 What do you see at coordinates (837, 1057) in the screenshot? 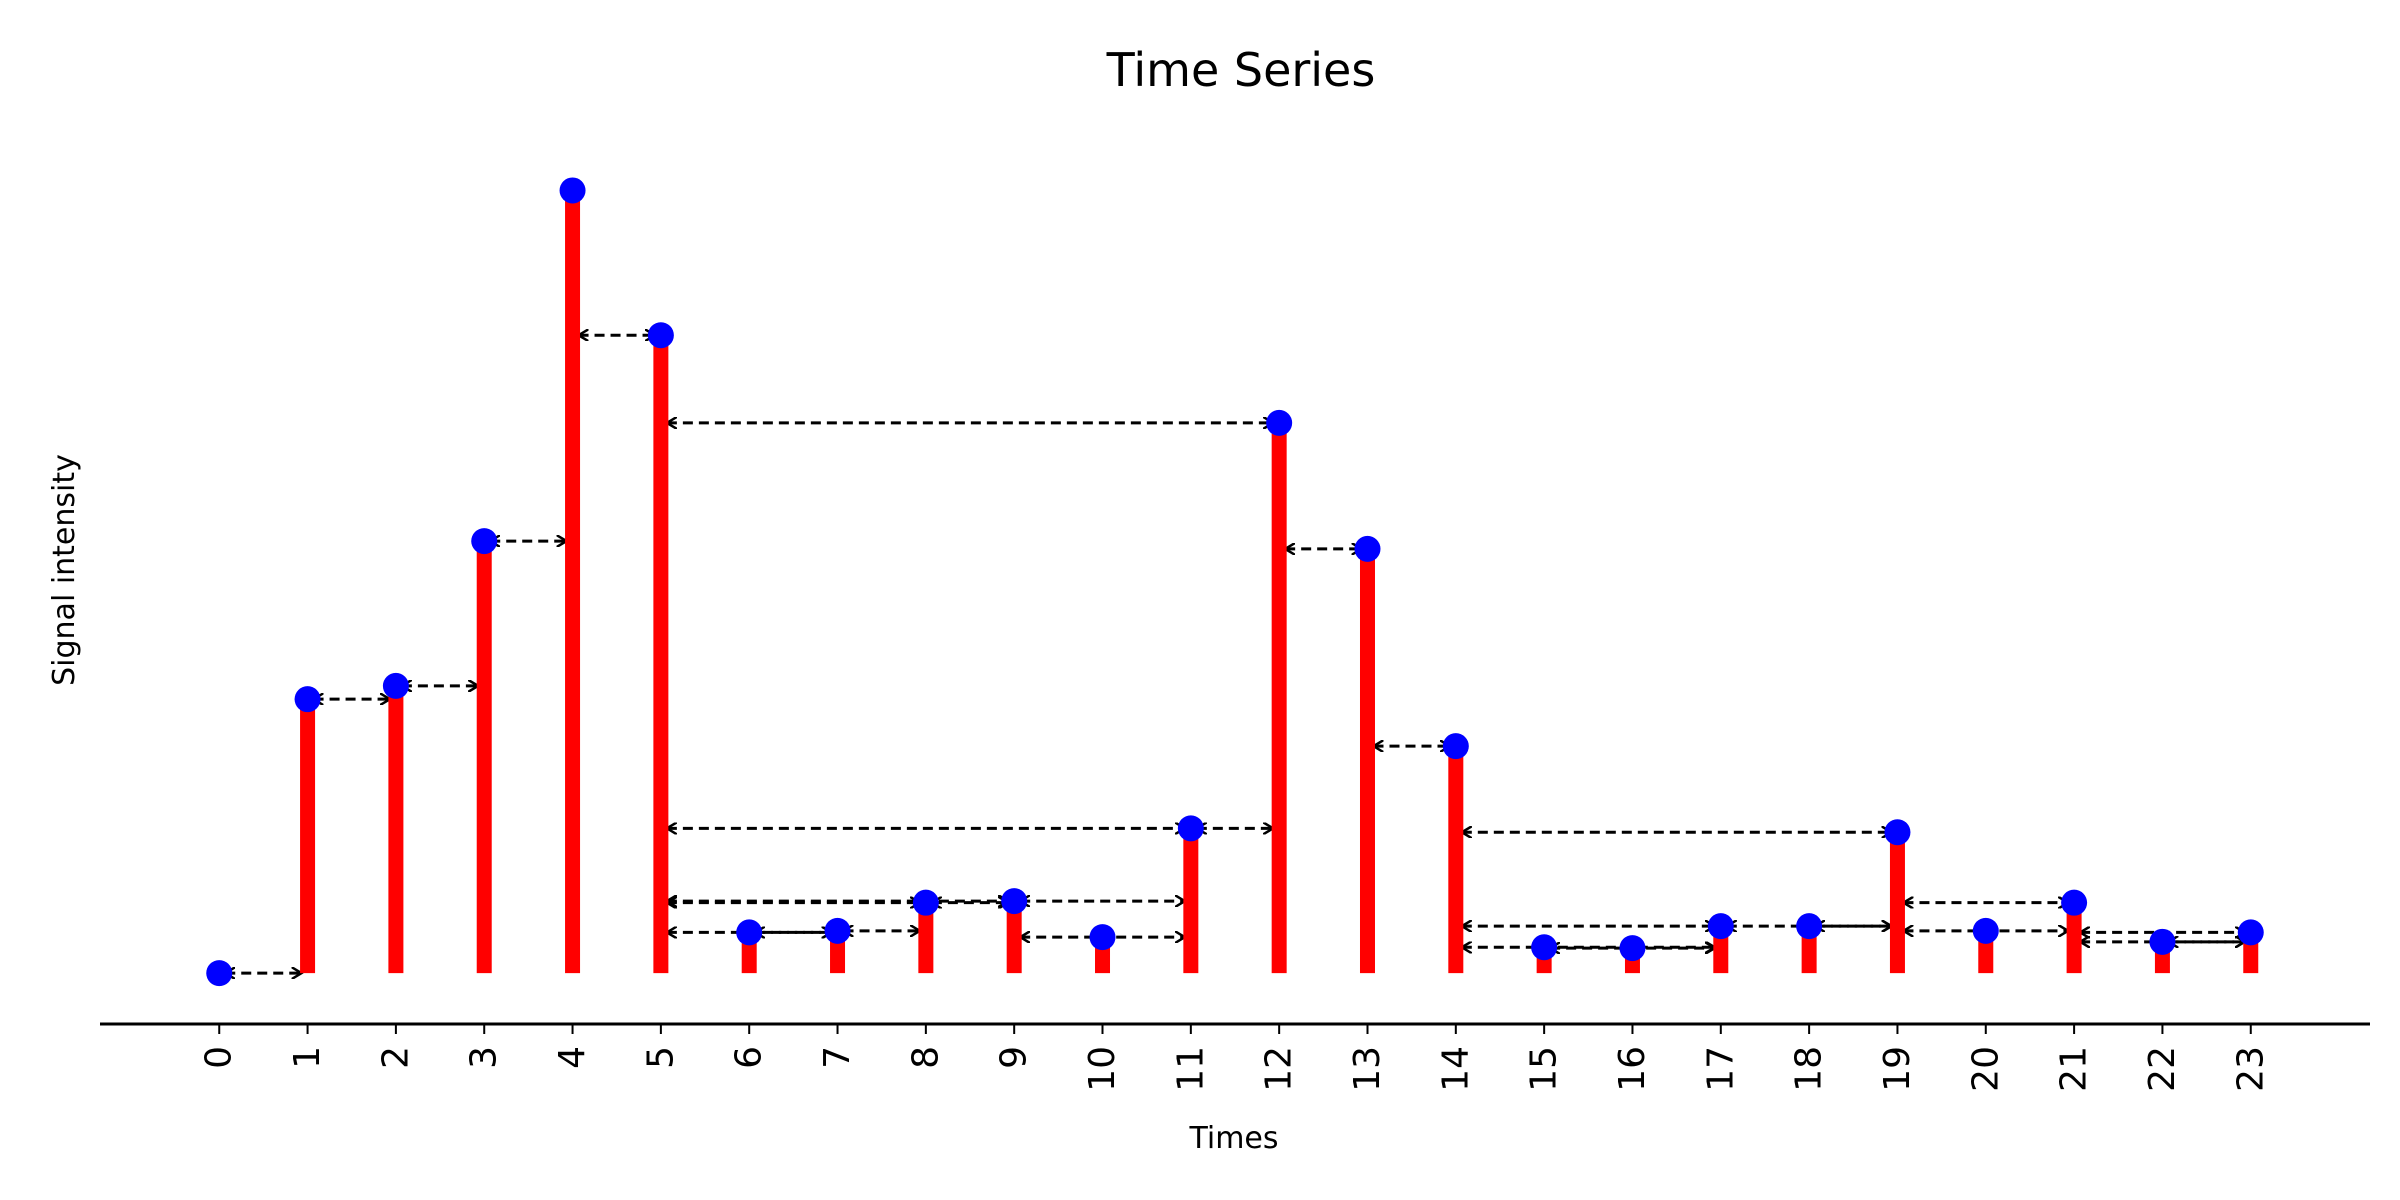
I see `x-tick-label-7: 7` at bounding box center [837, 1057].